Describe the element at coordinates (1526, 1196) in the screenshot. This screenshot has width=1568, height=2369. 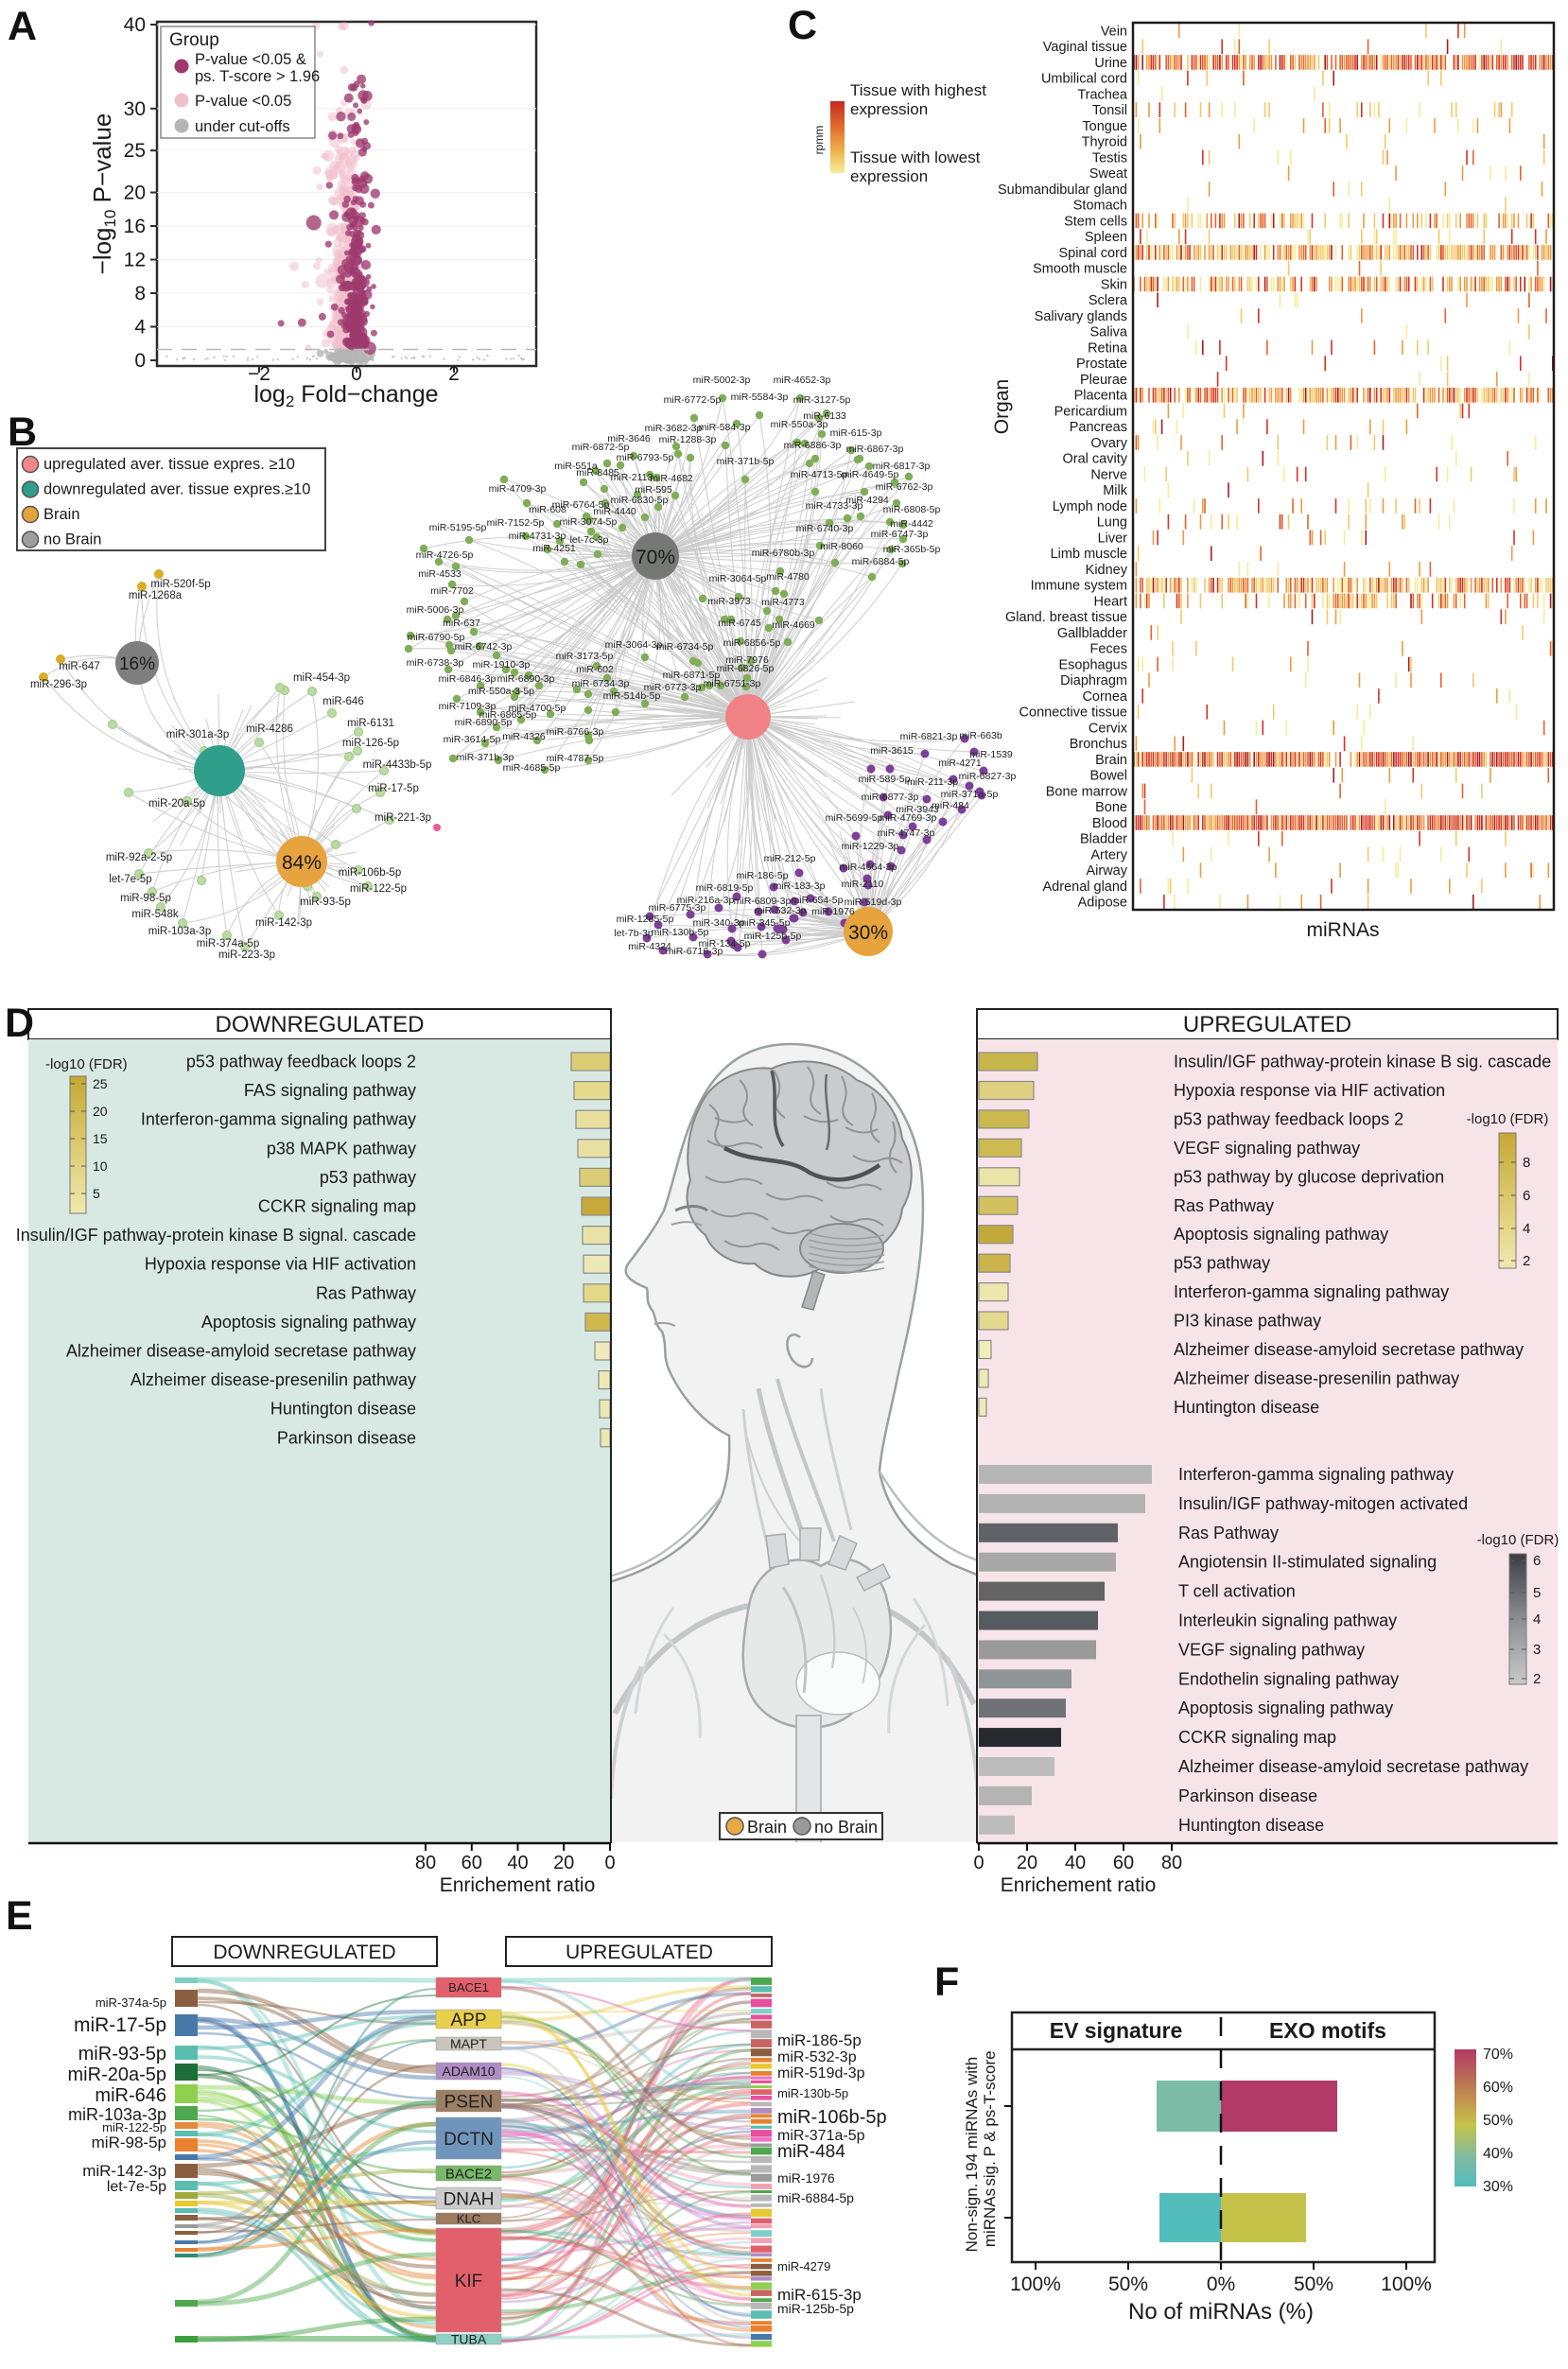
I see `svg-text: 6` at that location.